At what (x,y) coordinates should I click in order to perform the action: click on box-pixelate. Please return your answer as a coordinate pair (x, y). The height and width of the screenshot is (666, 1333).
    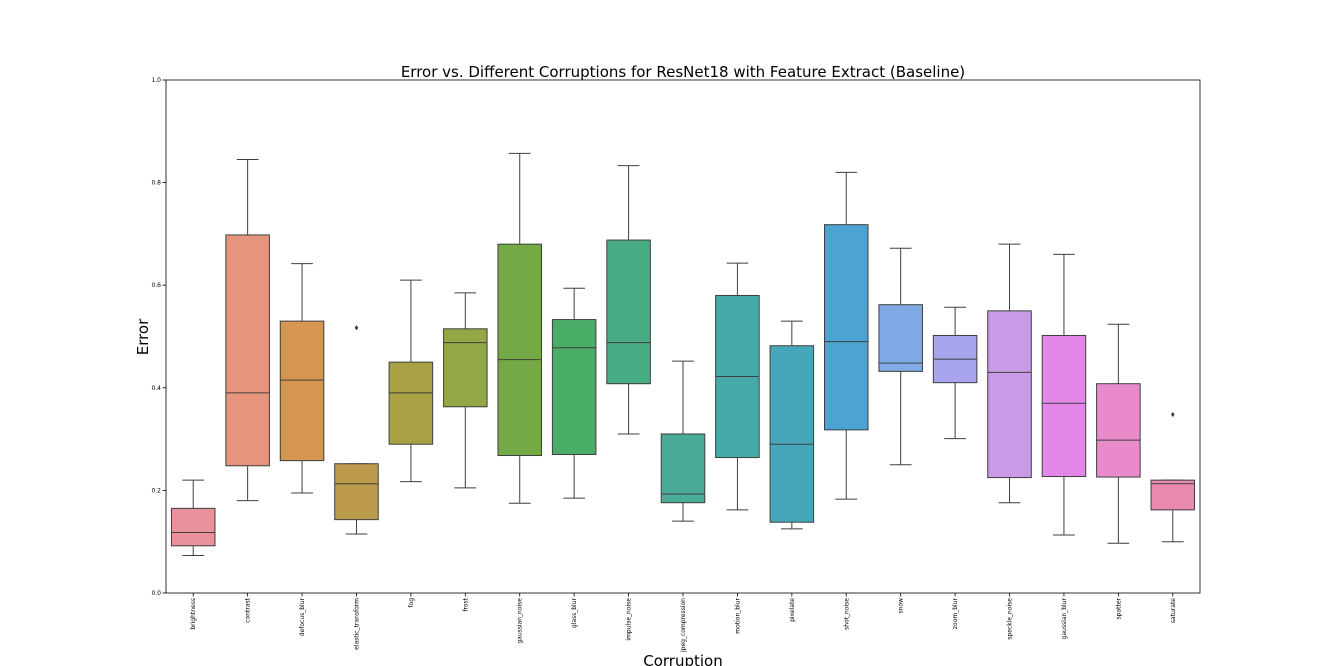
    Looking at the image, I should click on (792, 425).